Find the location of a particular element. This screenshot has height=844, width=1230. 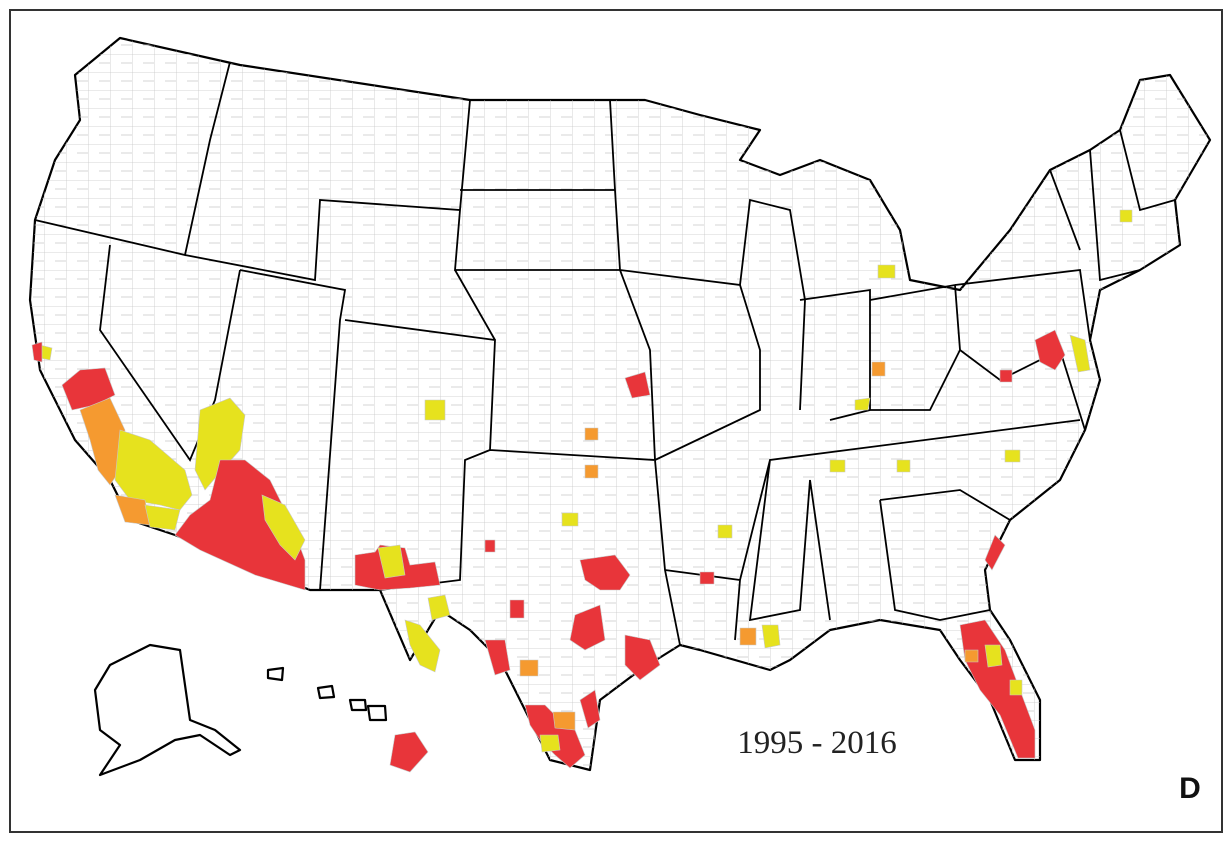

hawaii-big-island is located at coordinates (409, 752).